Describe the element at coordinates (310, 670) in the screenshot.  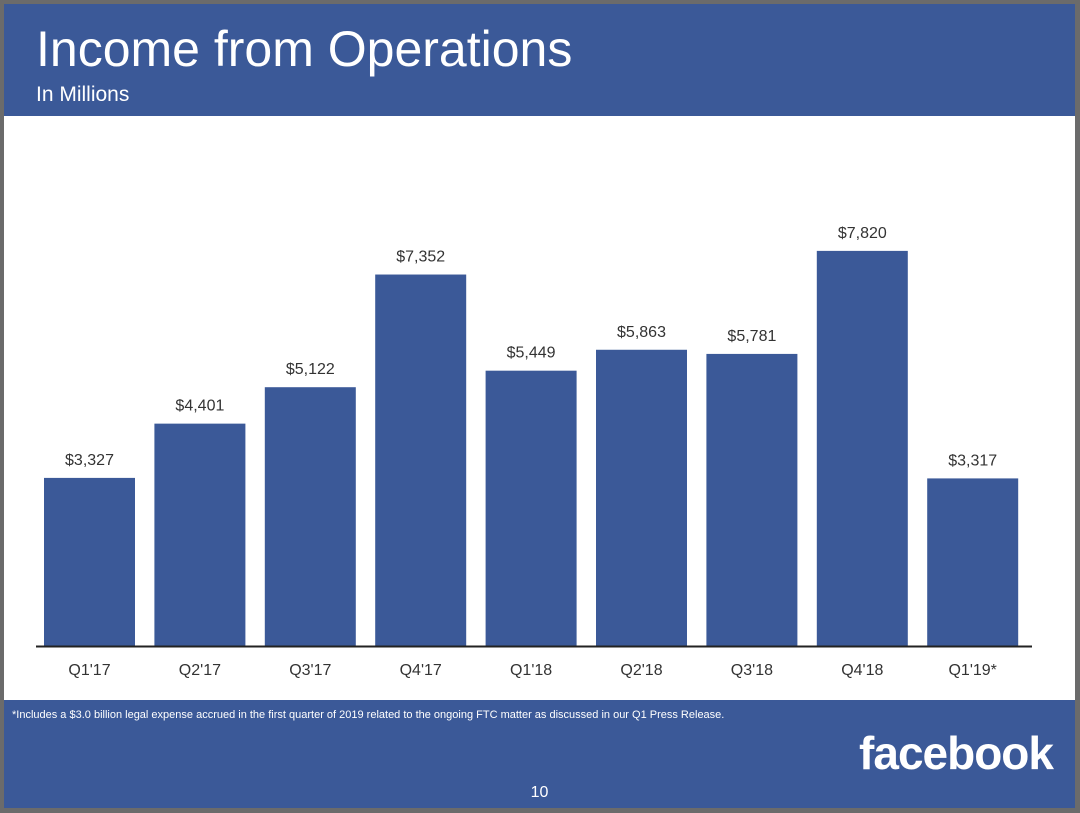
I see `x-tick-label: Q3'17` at that location.